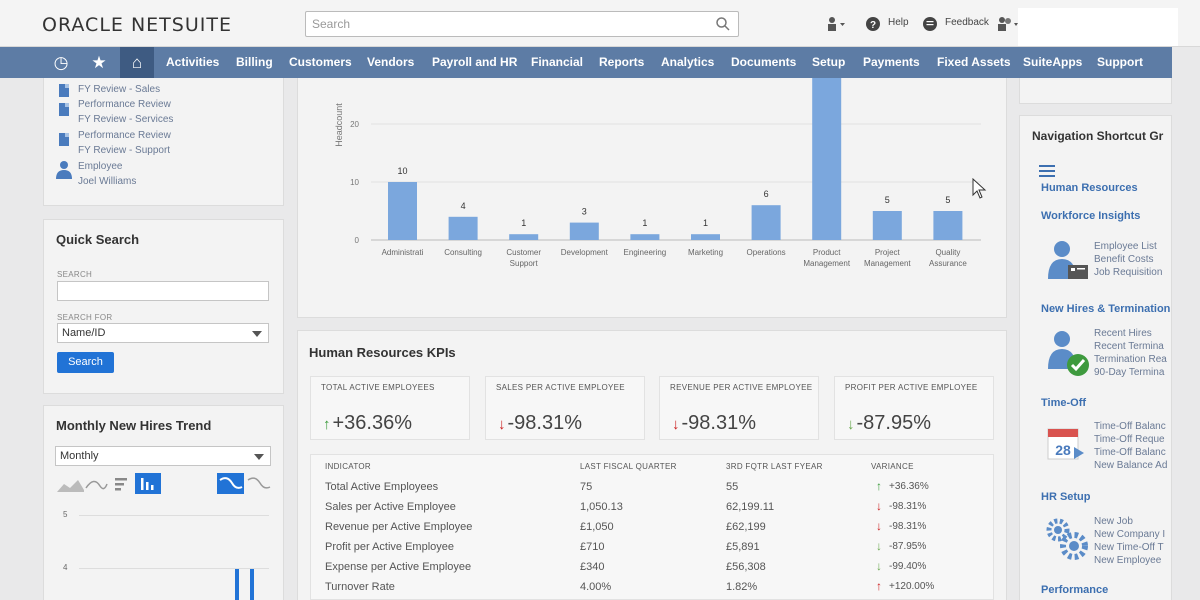 The height and width of the screenshot is (600, 1200). Describe the element at coordinates (475, 62) in the screenshot. I see `nav-payroll-hr: Payroll and HR` at that location.